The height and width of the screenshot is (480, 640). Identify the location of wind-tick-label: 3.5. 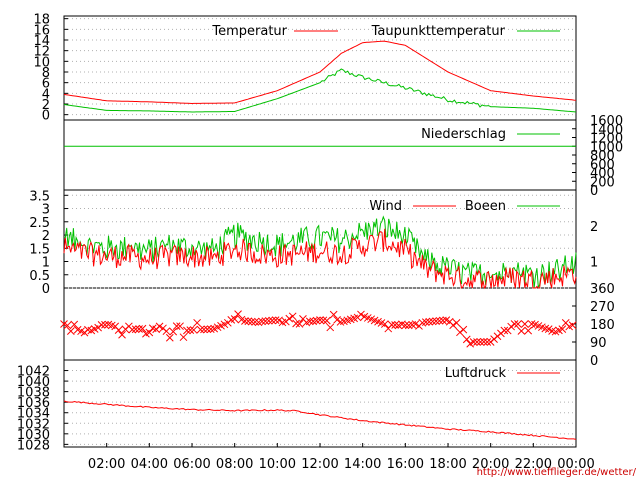
(39, 196).